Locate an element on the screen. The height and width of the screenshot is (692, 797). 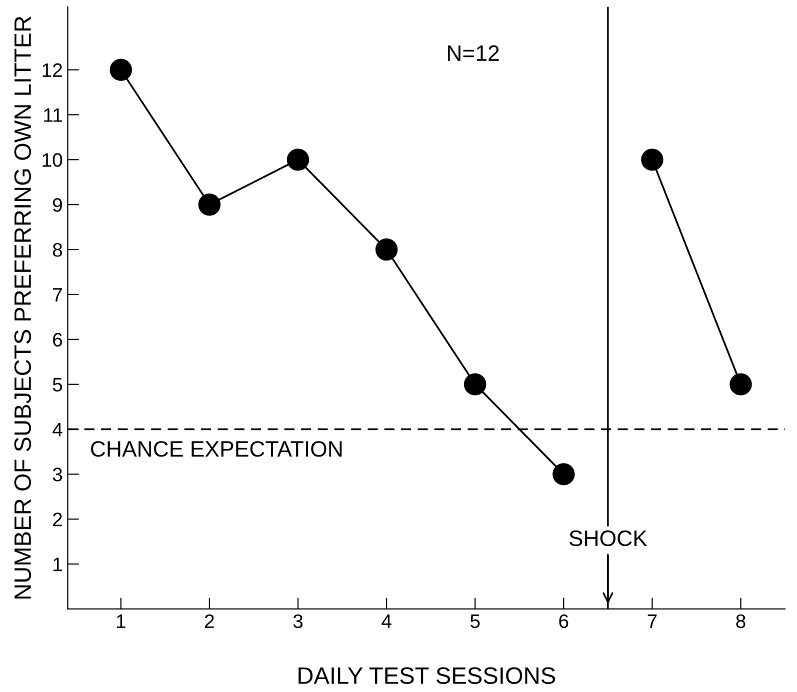
y-tick-label: 5 is located at coordinates (57, 385).